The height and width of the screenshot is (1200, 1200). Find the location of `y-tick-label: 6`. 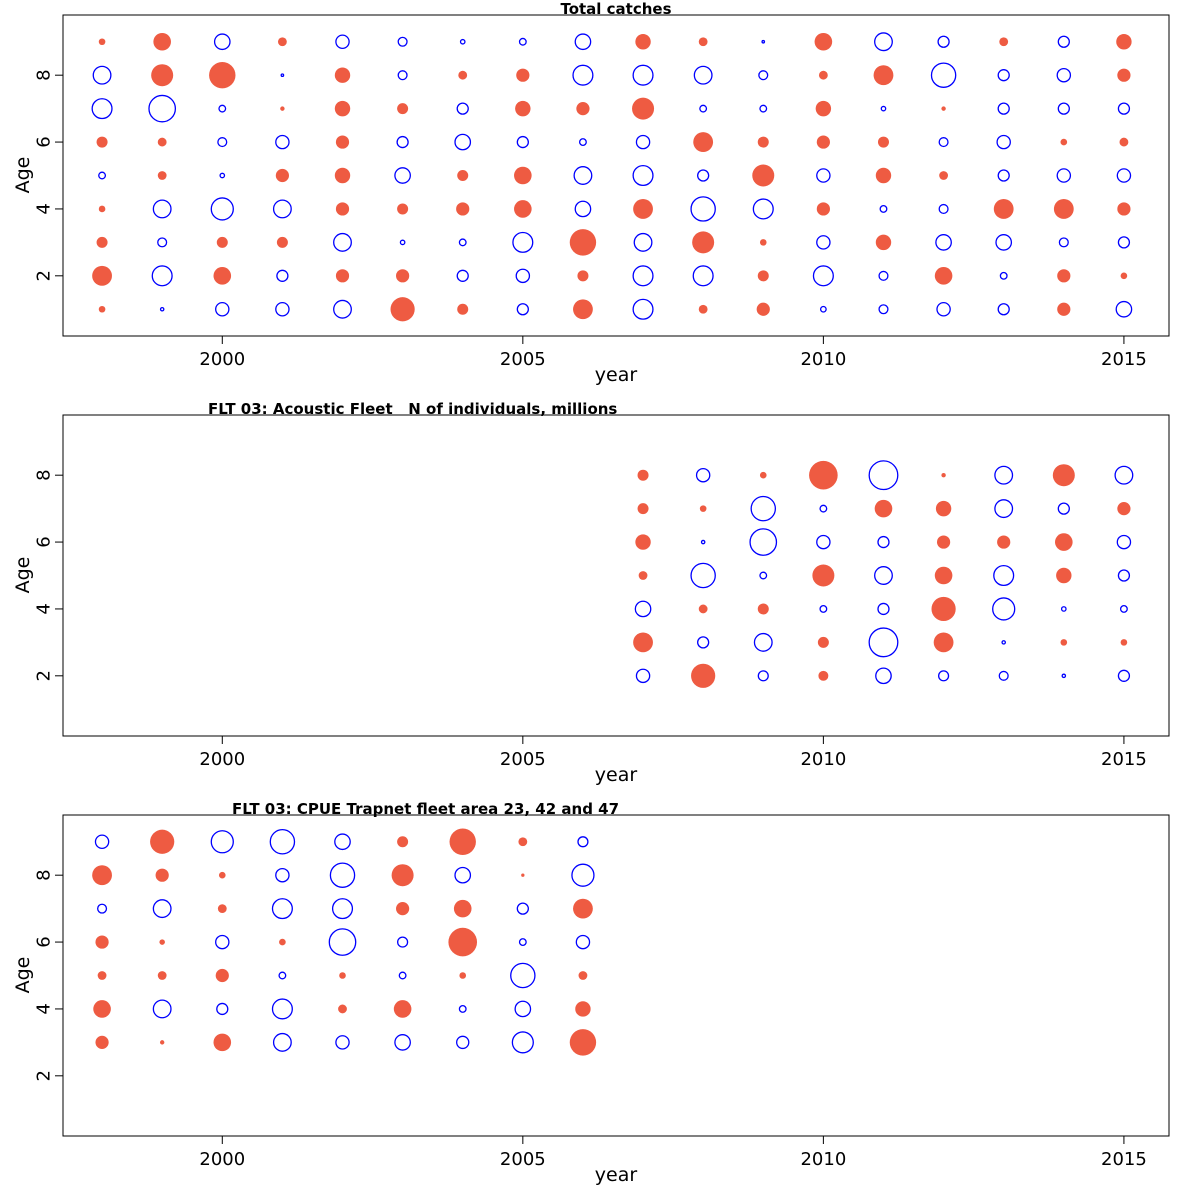

y-tick-label: 6 is located at coordinates (43, 941).